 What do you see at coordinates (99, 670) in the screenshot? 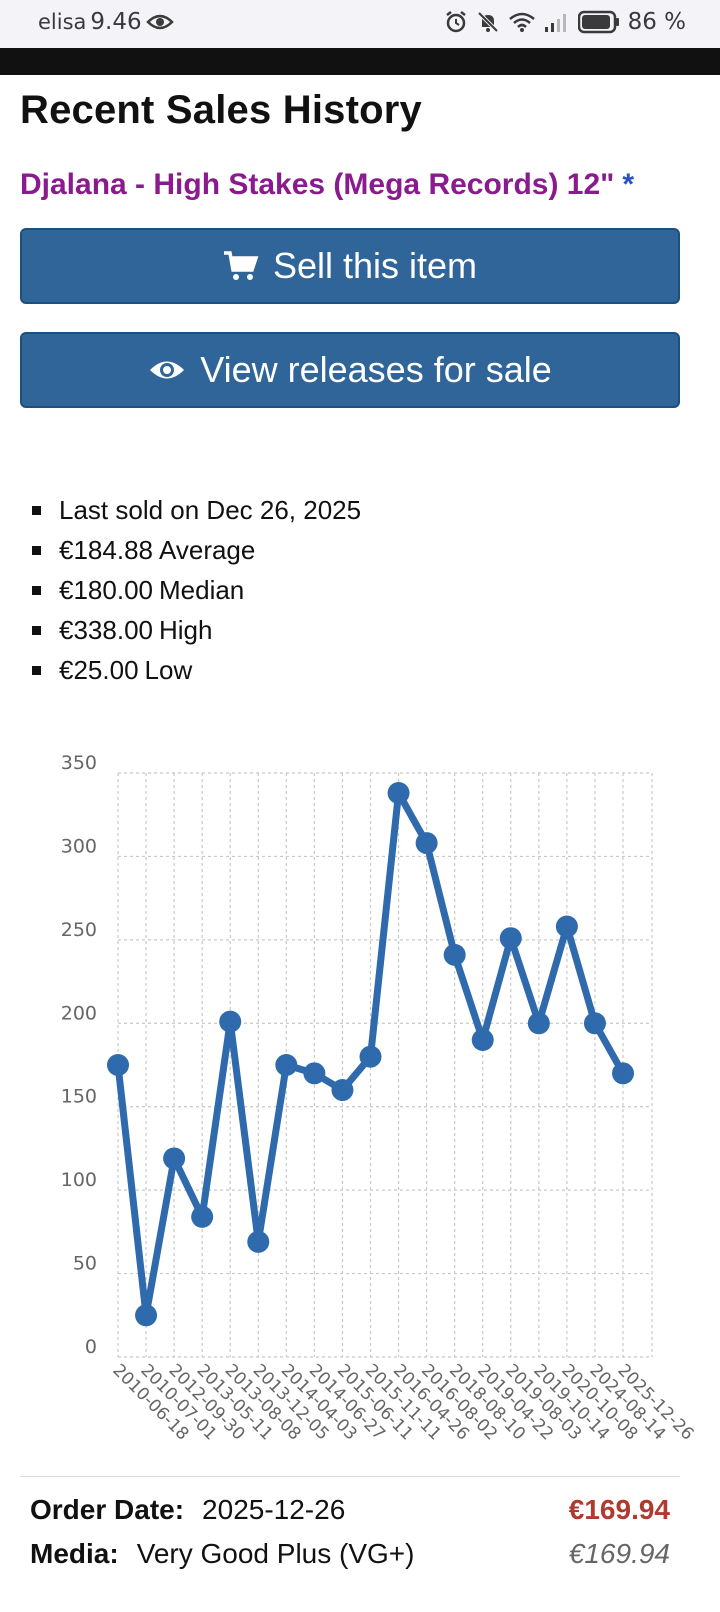
I see `low-price: €25.00` at bounding box center [99, 670].